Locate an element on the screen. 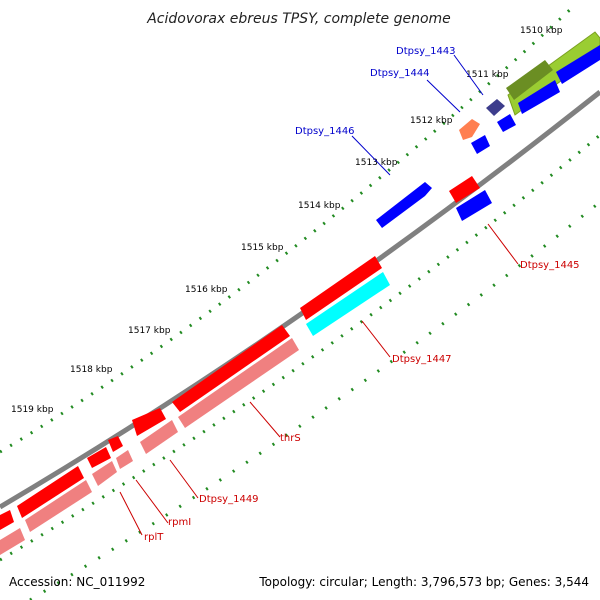 Image resolution: width=600 pixels, height=600 pixels. gene-label-rplT: rplT is located at coordinates (154, 537).